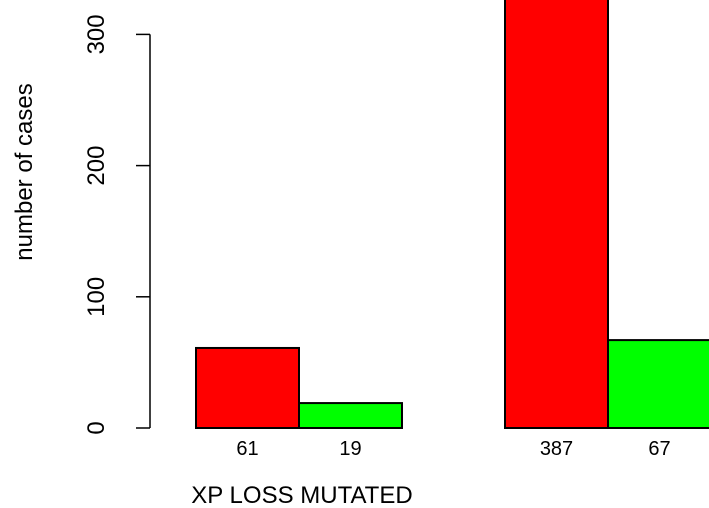 Image resolution: width=709 pixels, height=508 pixels. I want to click on bar-value-label: 67, so click(659, 449).